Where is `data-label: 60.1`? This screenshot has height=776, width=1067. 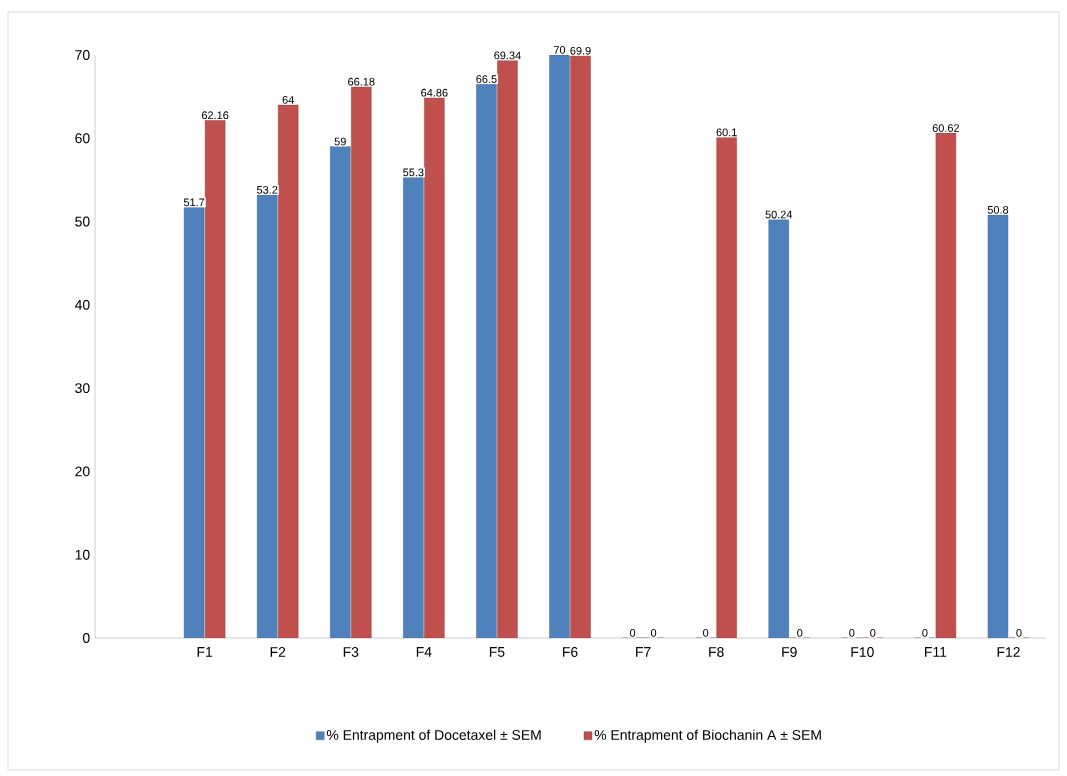
data-label: 60.1 is located at coordinates (726, 132).